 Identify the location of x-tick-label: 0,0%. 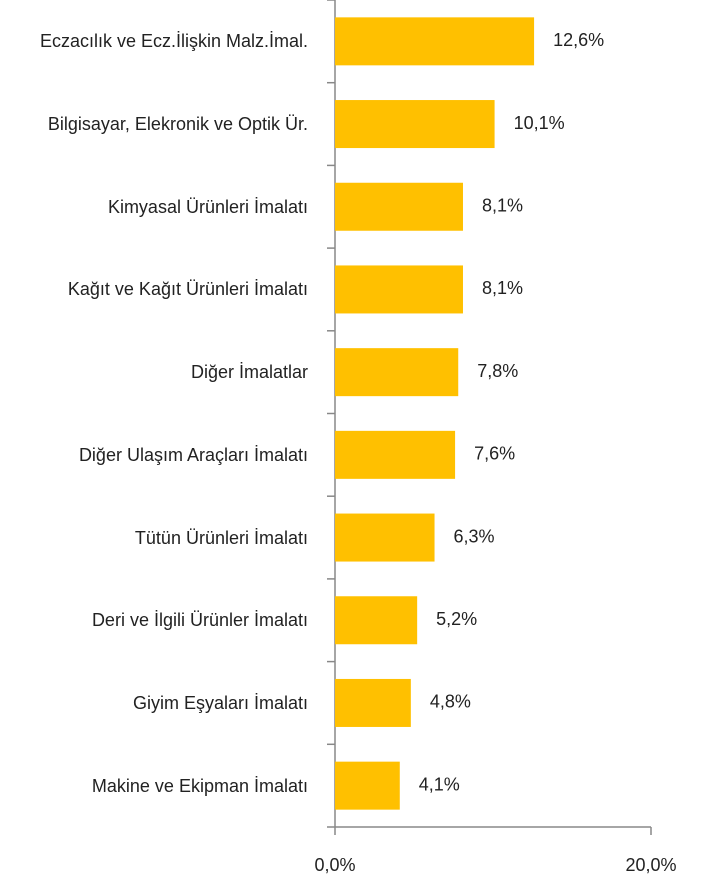
(334, 865).